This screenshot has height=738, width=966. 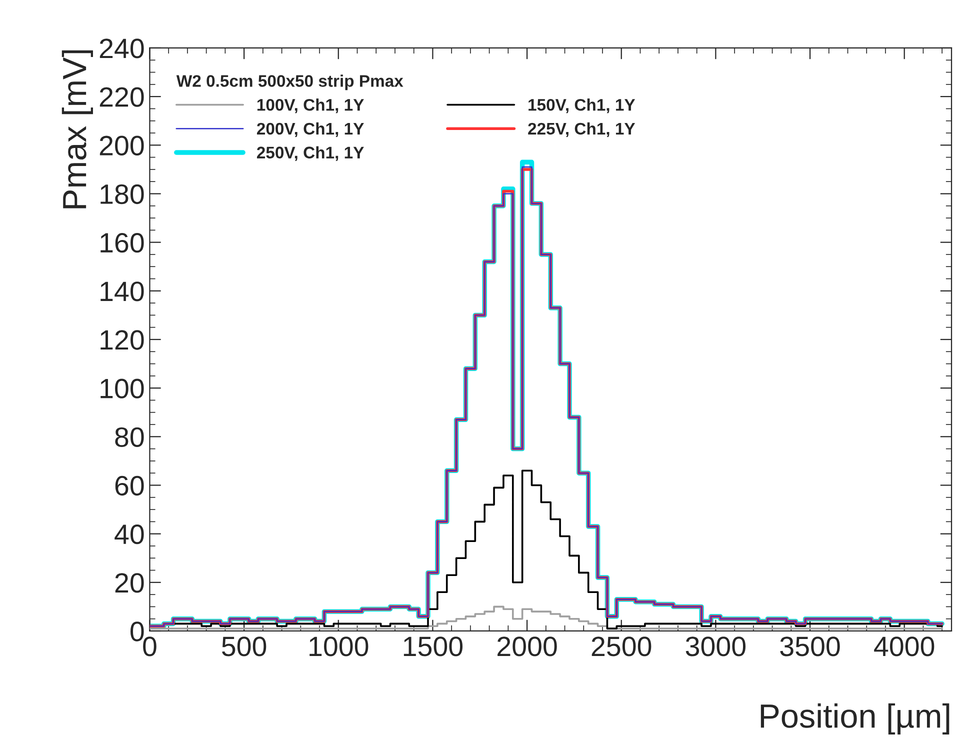 I want to click on x-tick-label: 2000, so click(x=527, y=646).